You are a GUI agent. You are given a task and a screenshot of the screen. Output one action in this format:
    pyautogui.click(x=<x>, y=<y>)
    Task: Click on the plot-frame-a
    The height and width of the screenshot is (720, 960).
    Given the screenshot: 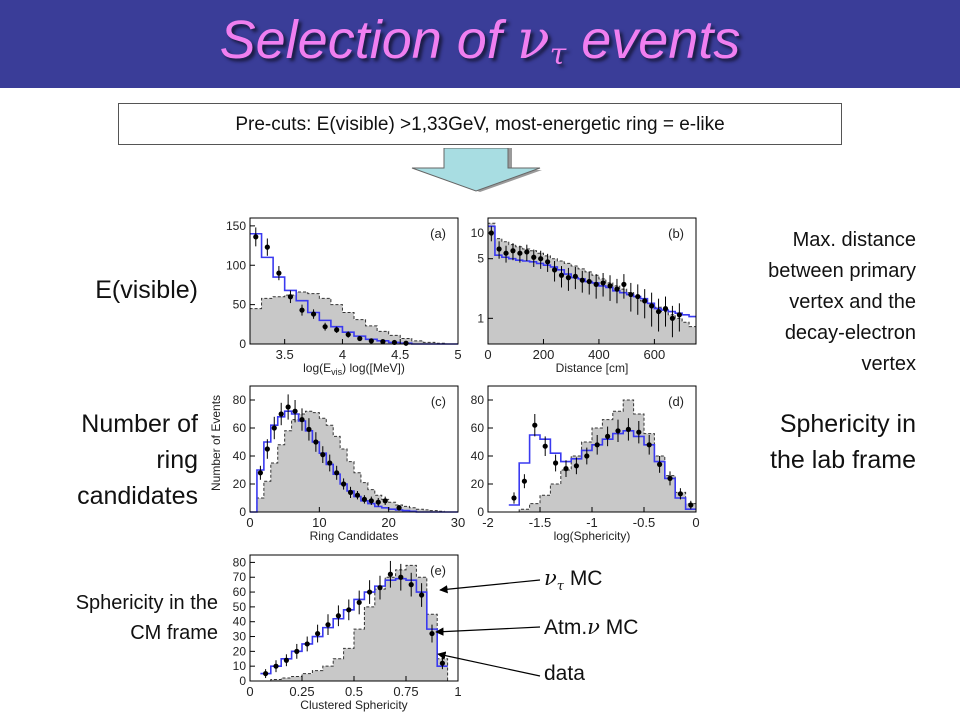 What is the action you would take?
    pyautogui.click(x=354, y=281)
    